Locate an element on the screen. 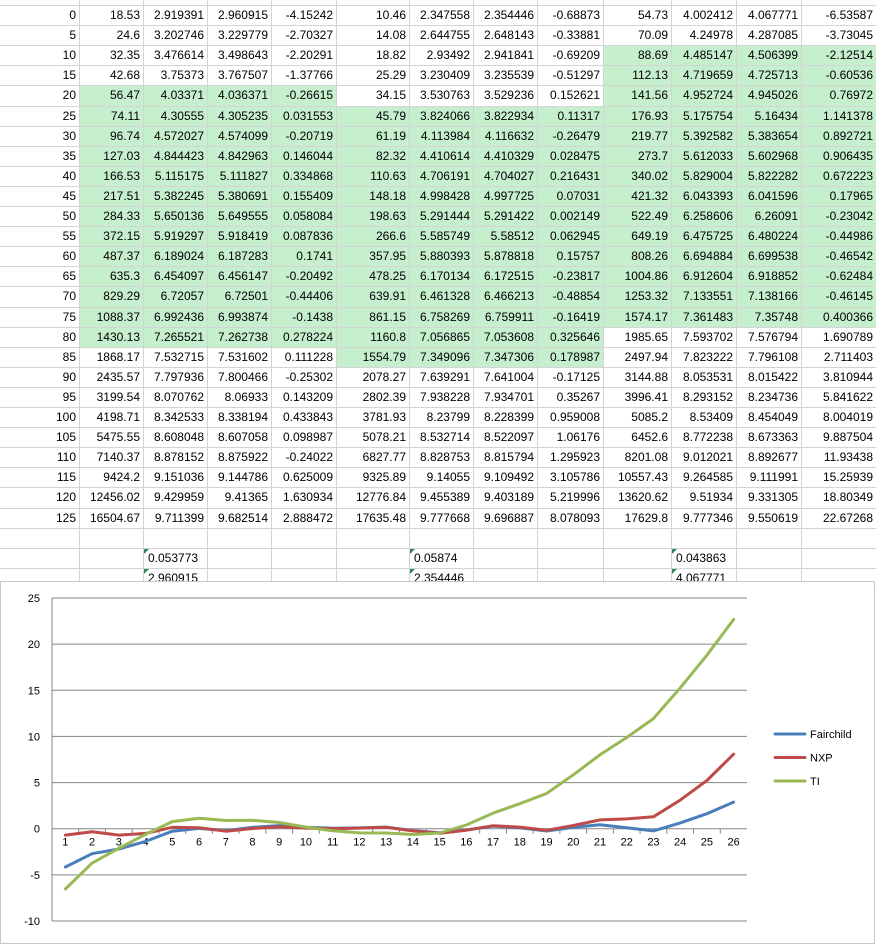 The width and height of the screenshot is (876, 944). table-cell: 266.6 is located at coordinates (390, 236).